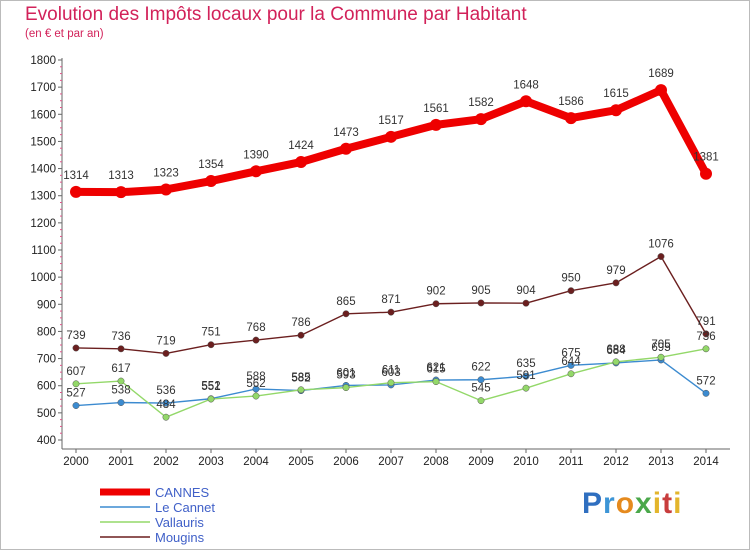 The width and height of the screenshot is (750, 550). I want to click on data-label: 695, so click(660, 348).